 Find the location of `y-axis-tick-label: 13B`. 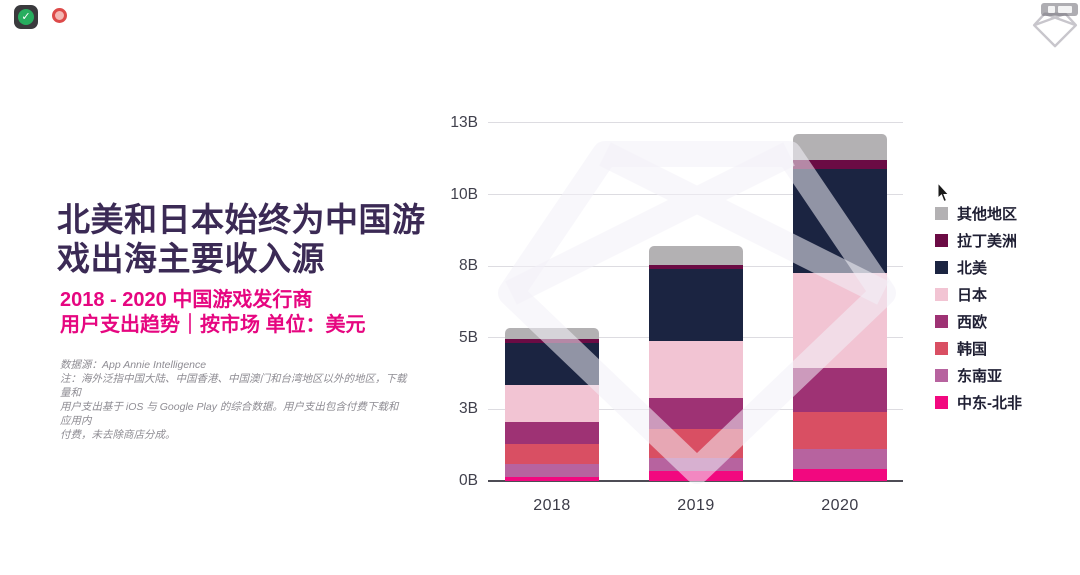

y-axis-tick-label: 13B is located at coordinates (464, 122).